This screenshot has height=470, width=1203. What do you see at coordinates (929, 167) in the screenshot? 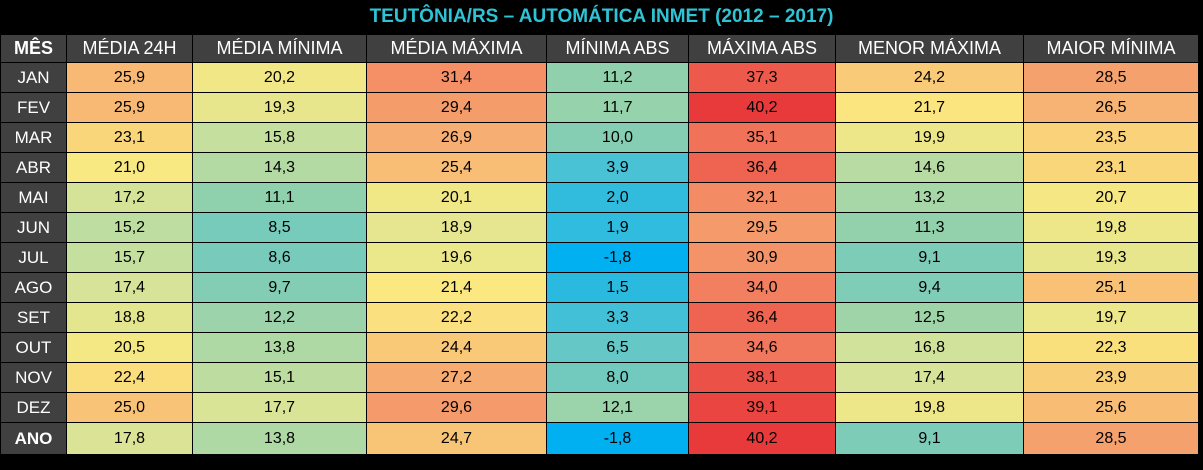
I see `value-cell: 14,6` at bounding box center [929, 167].